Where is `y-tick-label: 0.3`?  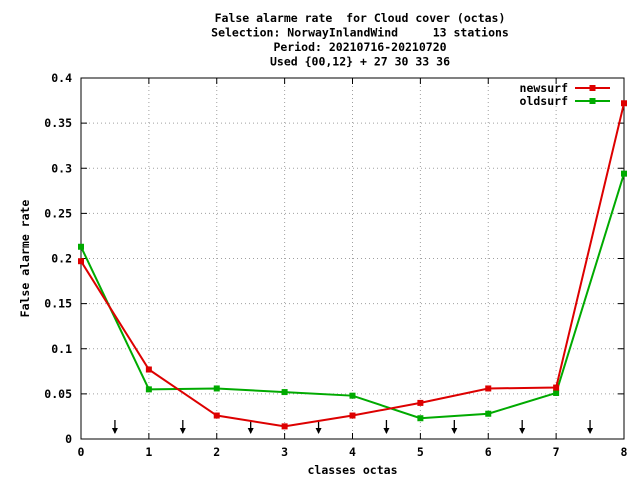 y-tick-label: 0.3 is located at coordinates (61, 168).